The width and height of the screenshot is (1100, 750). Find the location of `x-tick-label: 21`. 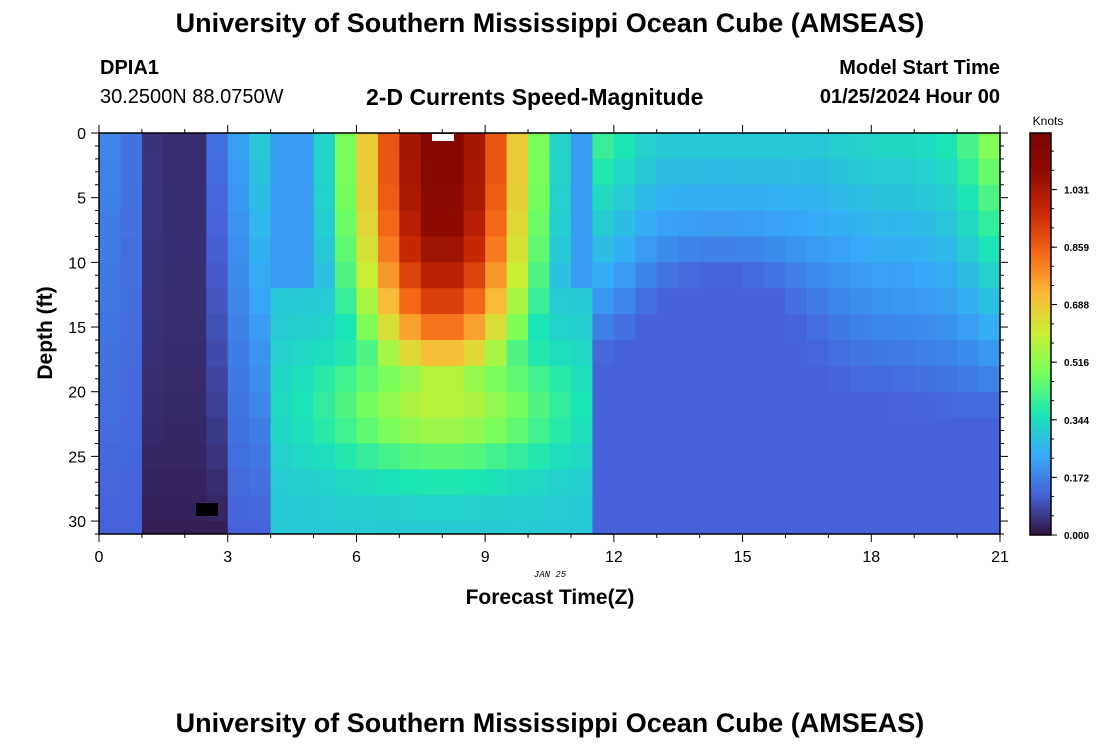

x-tick-label: 21 is located at coordinates (1000, 557).